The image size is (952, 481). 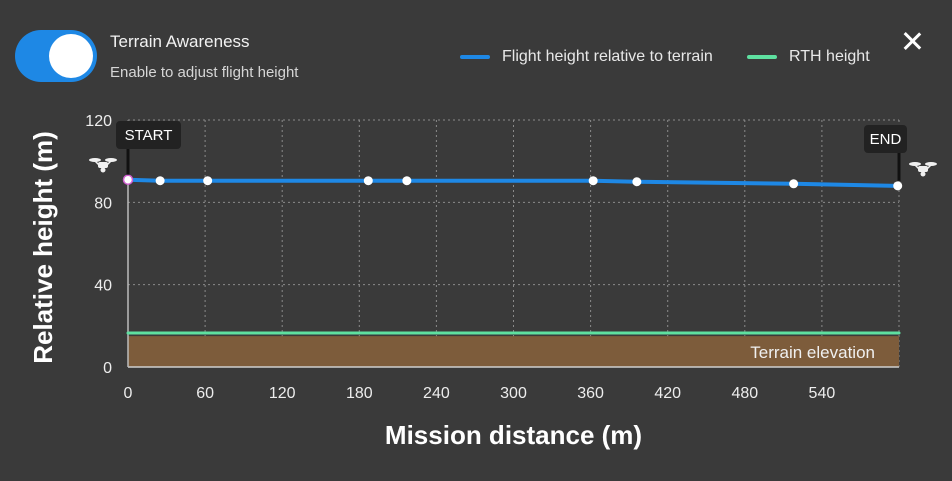 What do you see at coordinates (43, 247) in the screenshot?
I see `y-axis-title: Relative height (m)` at bounding box center [43, 247].